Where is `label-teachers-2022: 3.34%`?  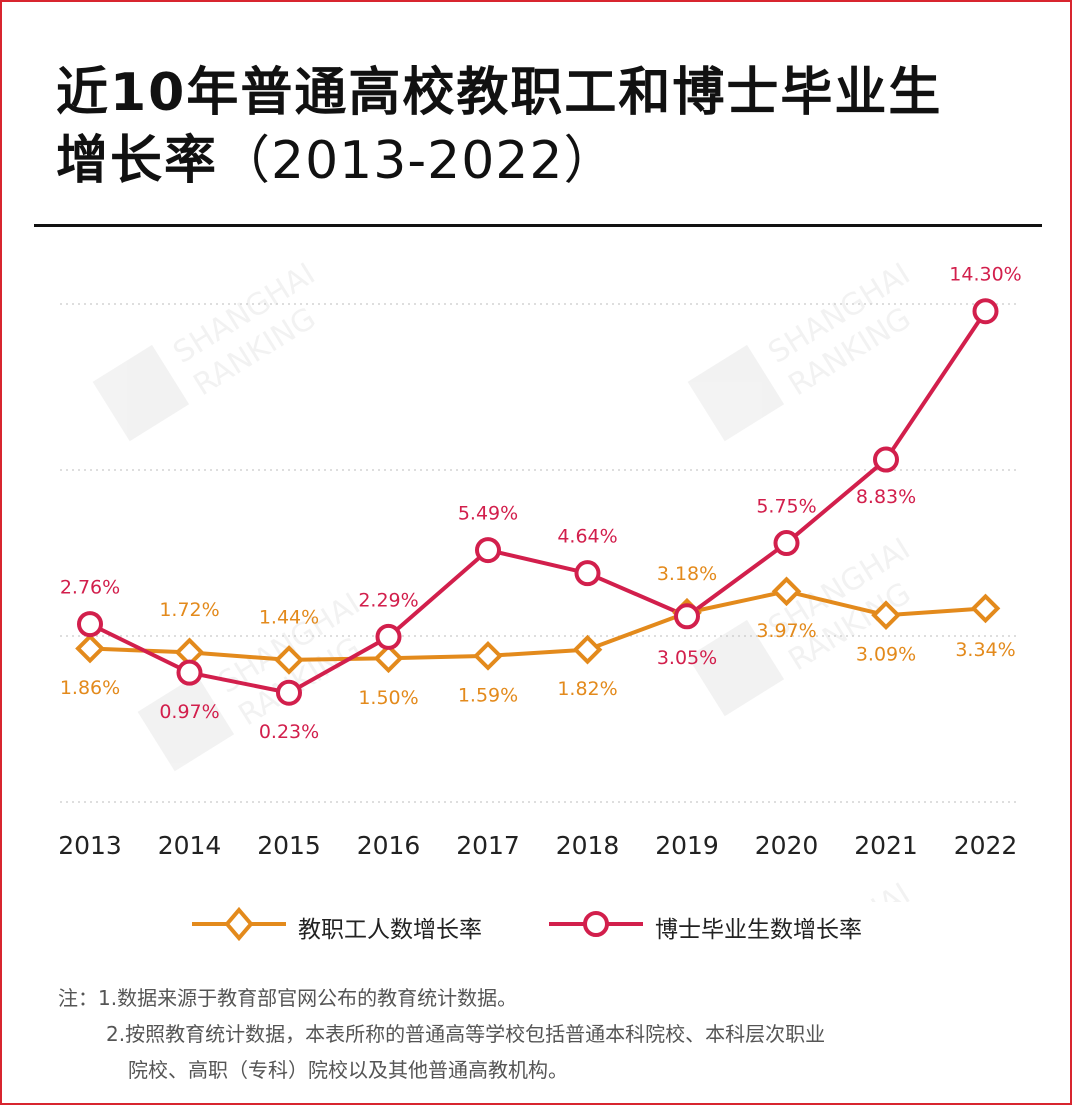
label-teachers-2022: 3.34% is located at coordinates (985, 650).